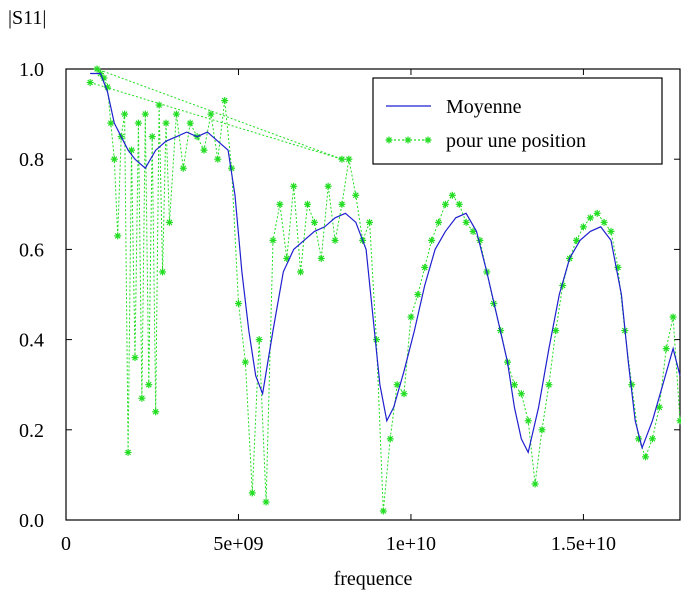 This screenshot has height=598, width=681. What do you see at coordinates (516, 141) in the screenshot?
I see `legend-label-pour-une-position: pour une position` at bounding box center [516, 141].